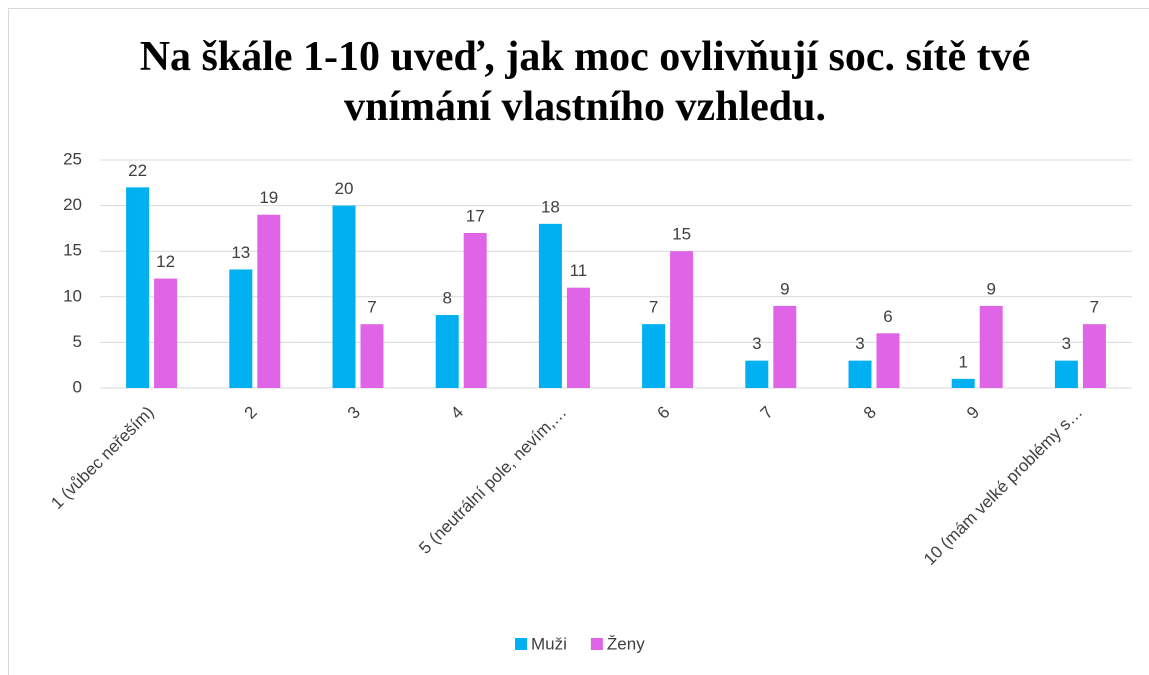 The width and height of the screenshot is (1149, 675). I want to click on value-label: 12, so click(165, 261).